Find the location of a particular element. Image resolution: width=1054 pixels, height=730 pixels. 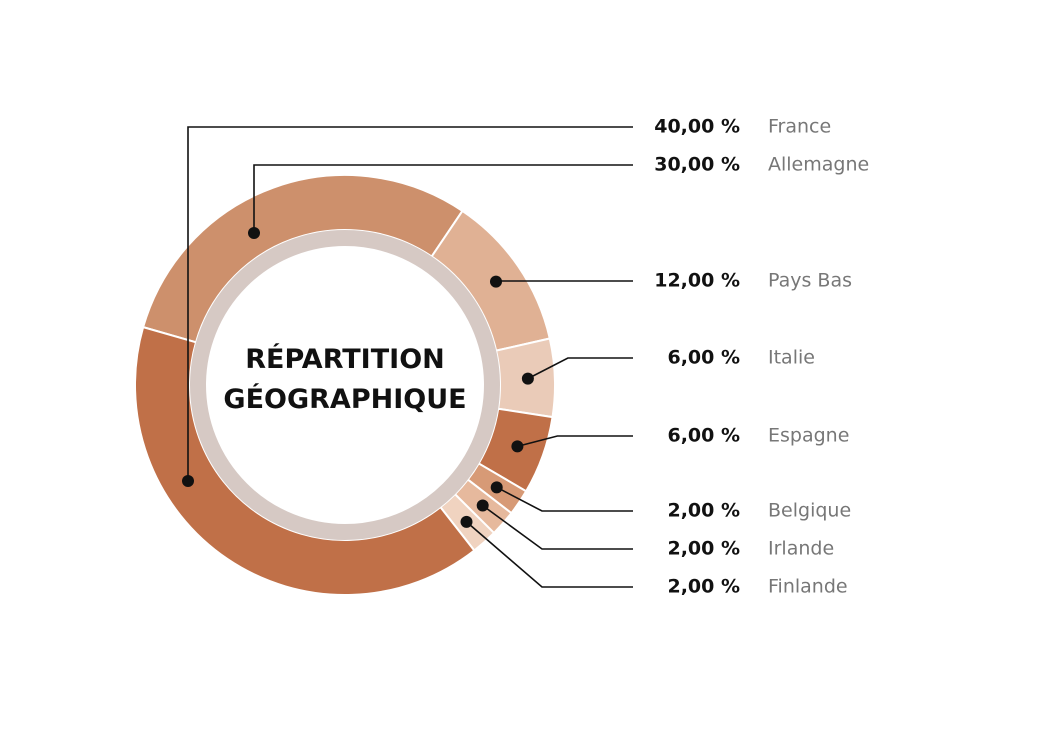

value-label: 40,00 % is located at coordinates (697, 127).